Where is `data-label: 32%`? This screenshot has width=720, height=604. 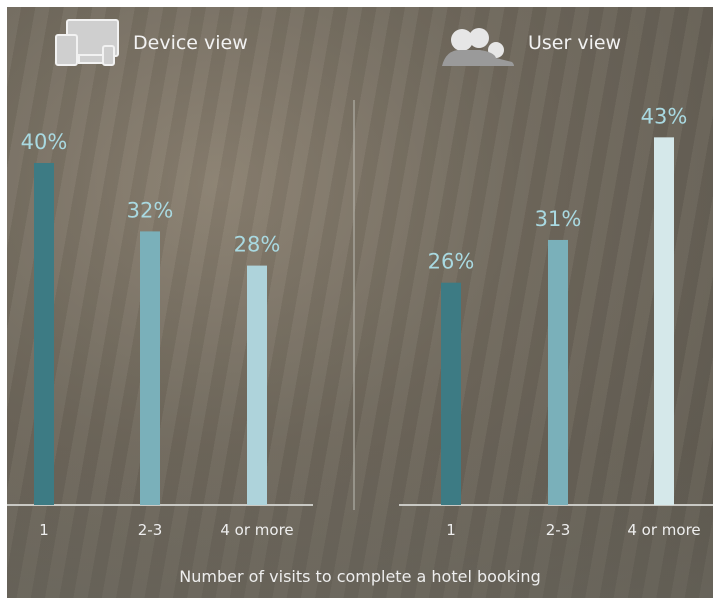 data-label: 32% is located at coordinates (150, 210).